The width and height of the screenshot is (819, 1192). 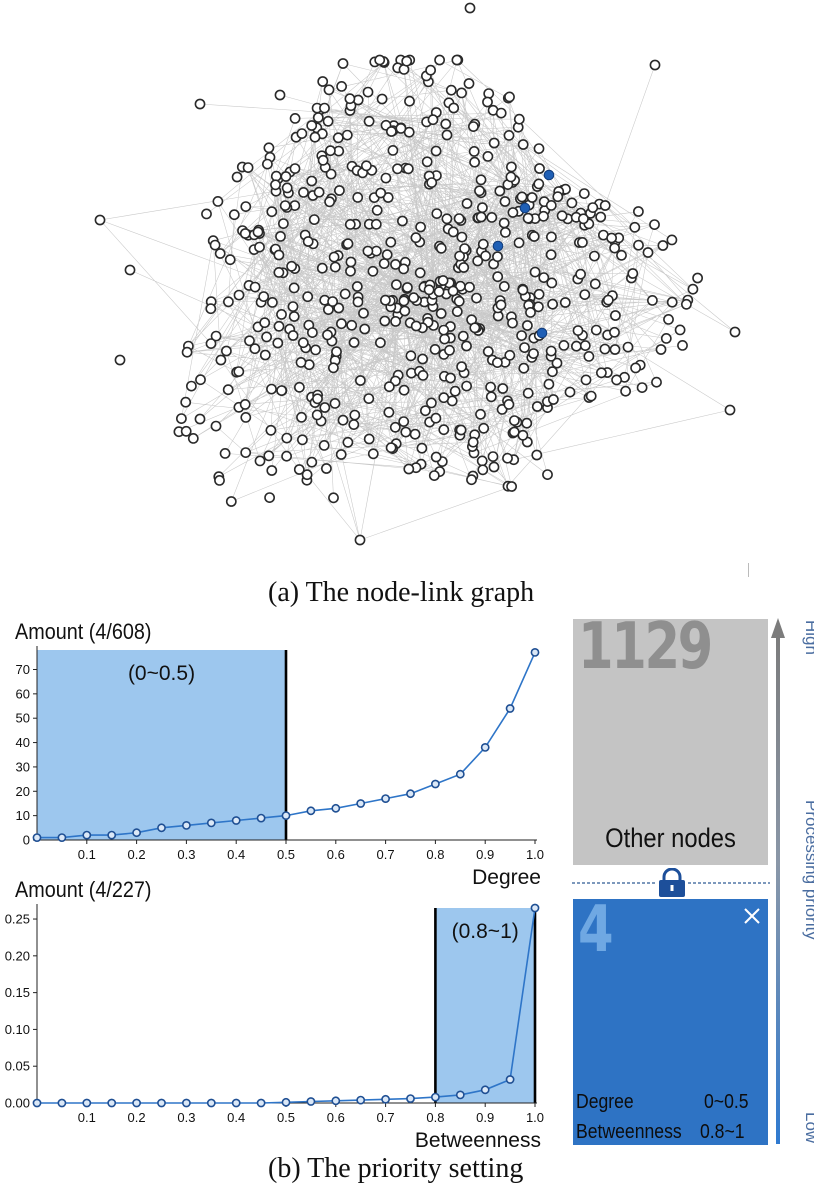 I want to click on selection-range, so click(x=161, y=745).